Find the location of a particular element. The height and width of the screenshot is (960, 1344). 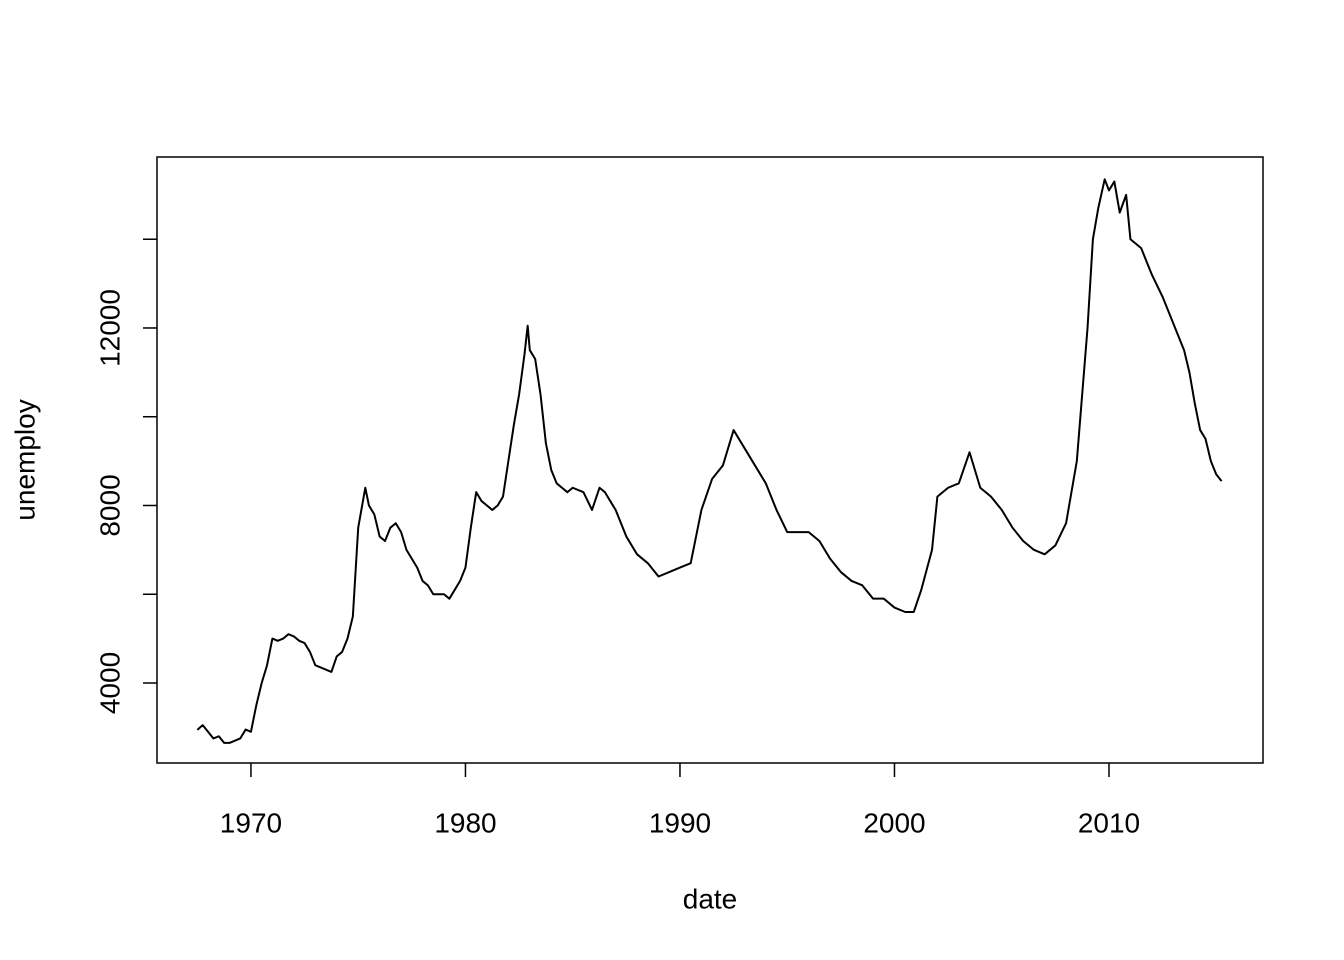

x-tick-label: 2000 is located at coordinates (894, 822).